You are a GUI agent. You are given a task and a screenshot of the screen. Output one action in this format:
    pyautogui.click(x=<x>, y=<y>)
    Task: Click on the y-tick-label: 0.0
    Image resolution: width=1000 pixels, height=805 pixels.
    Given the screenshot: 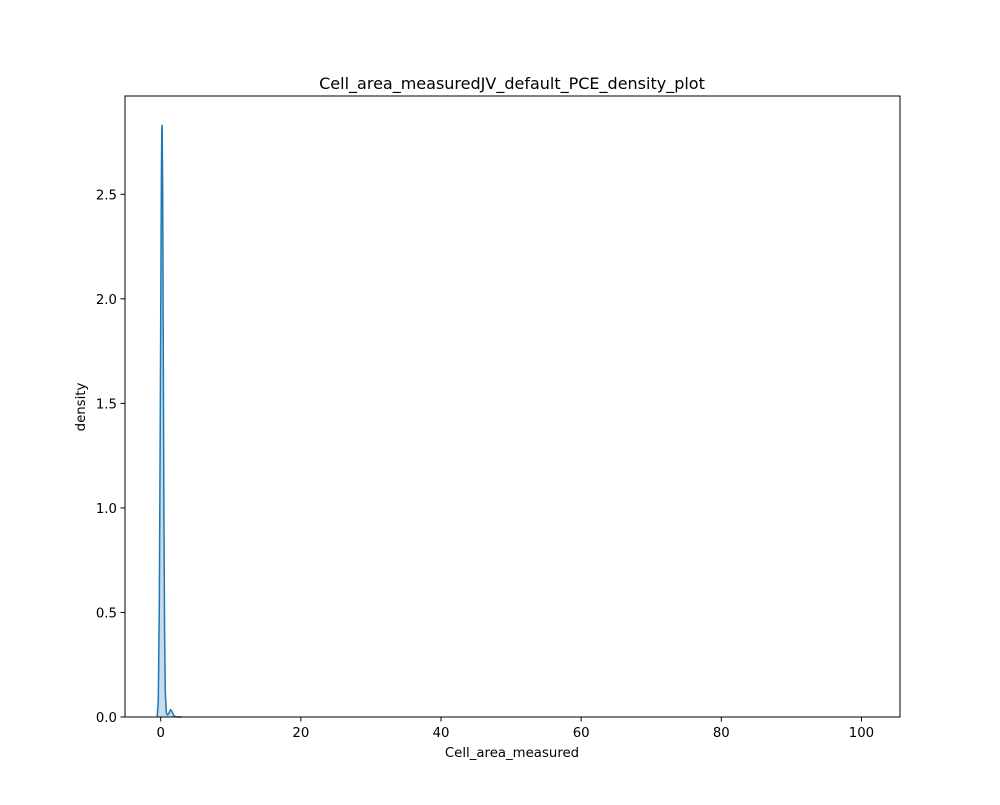 What is the action you would take?
    pyautogui.click(x=106, y=718)
    